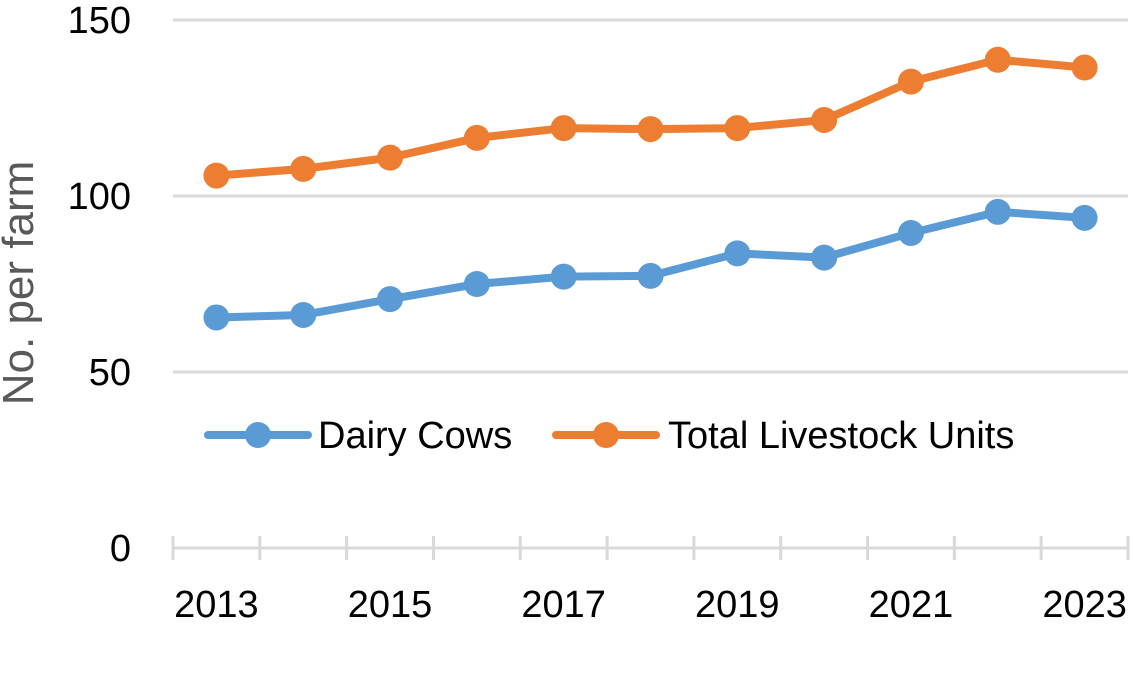 This screenshot has width=1133, height=692. Describe the element at coordinates (563, 605) in the screenshot. I see `x-tick-label: 2017` at that location.